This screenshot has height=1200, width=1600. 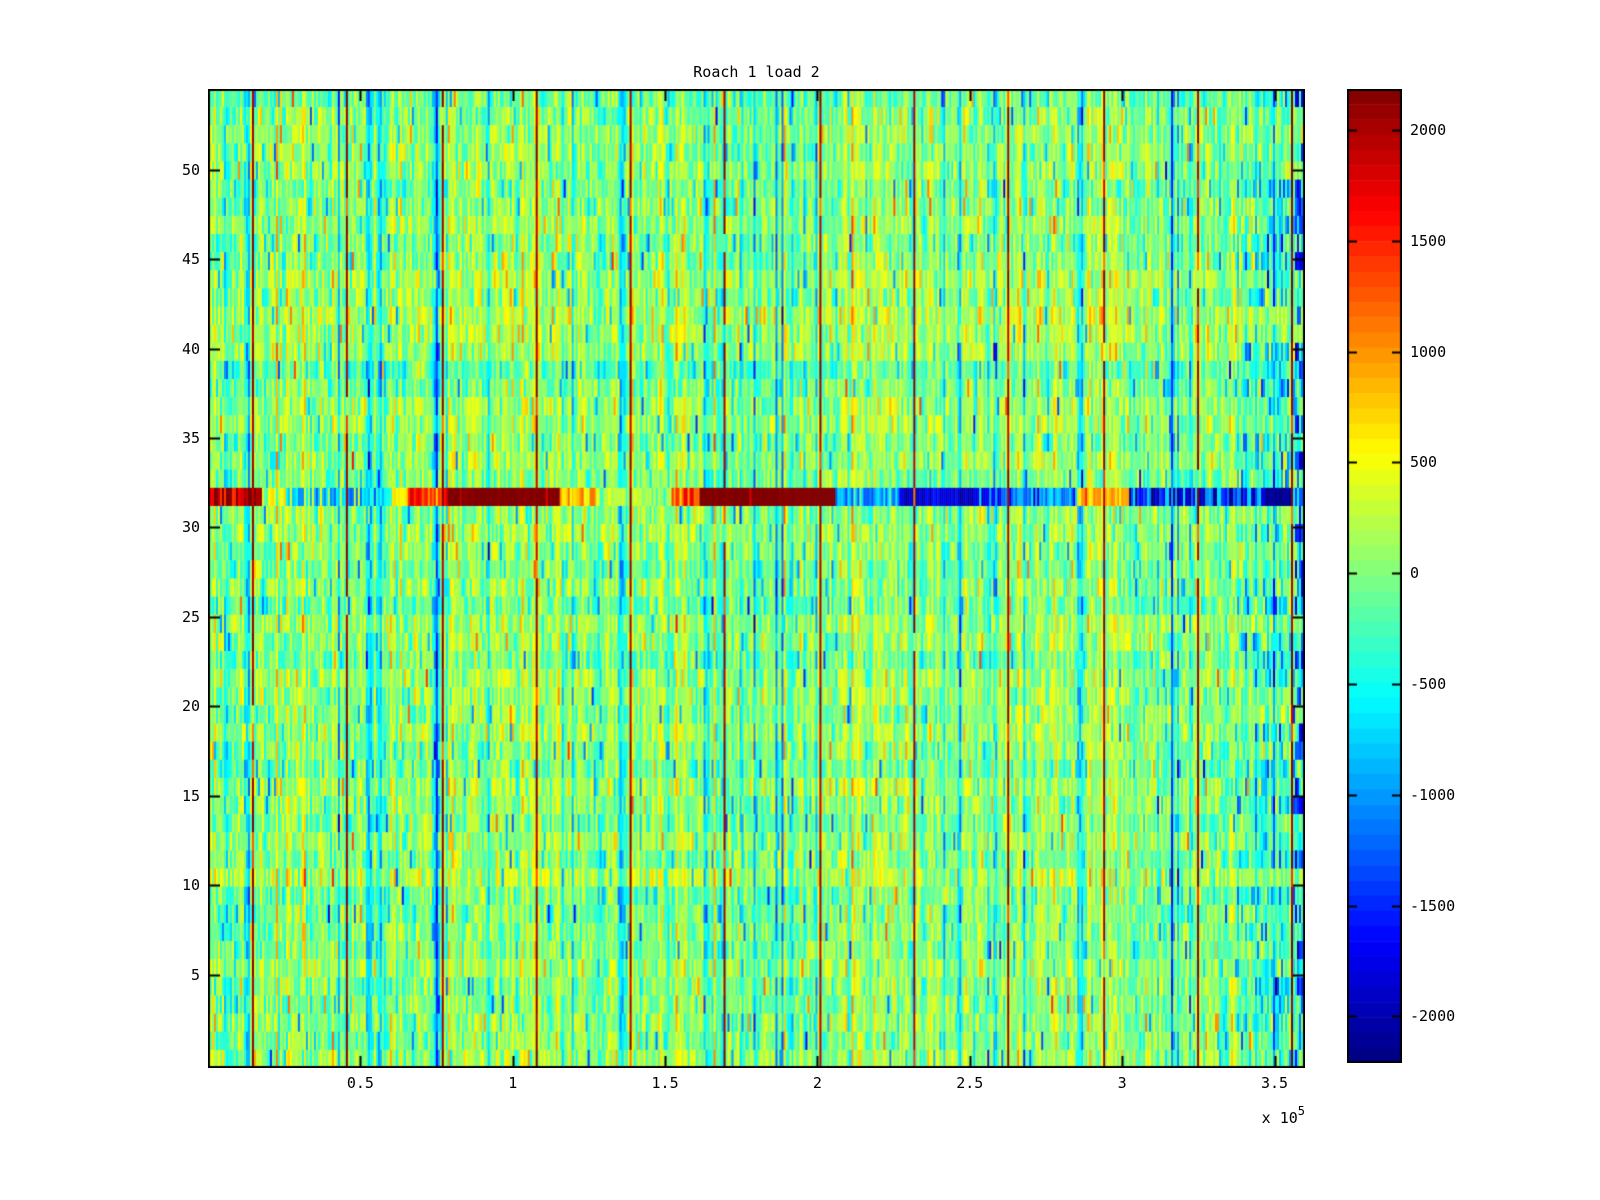 What do you see at coordinates (1428, 684) in the screenshot?
I see `colorbar-tick-label: -500` at bounding box center [1428, 684].